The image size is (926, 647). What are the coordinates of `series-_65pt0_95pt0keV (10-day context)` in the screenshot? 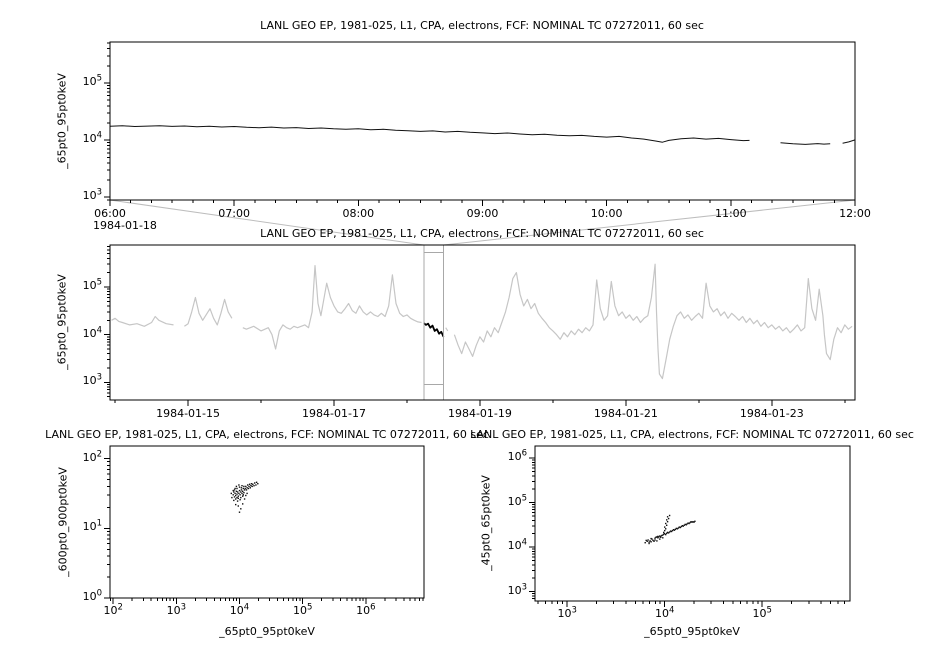 It's located at (482, 321).